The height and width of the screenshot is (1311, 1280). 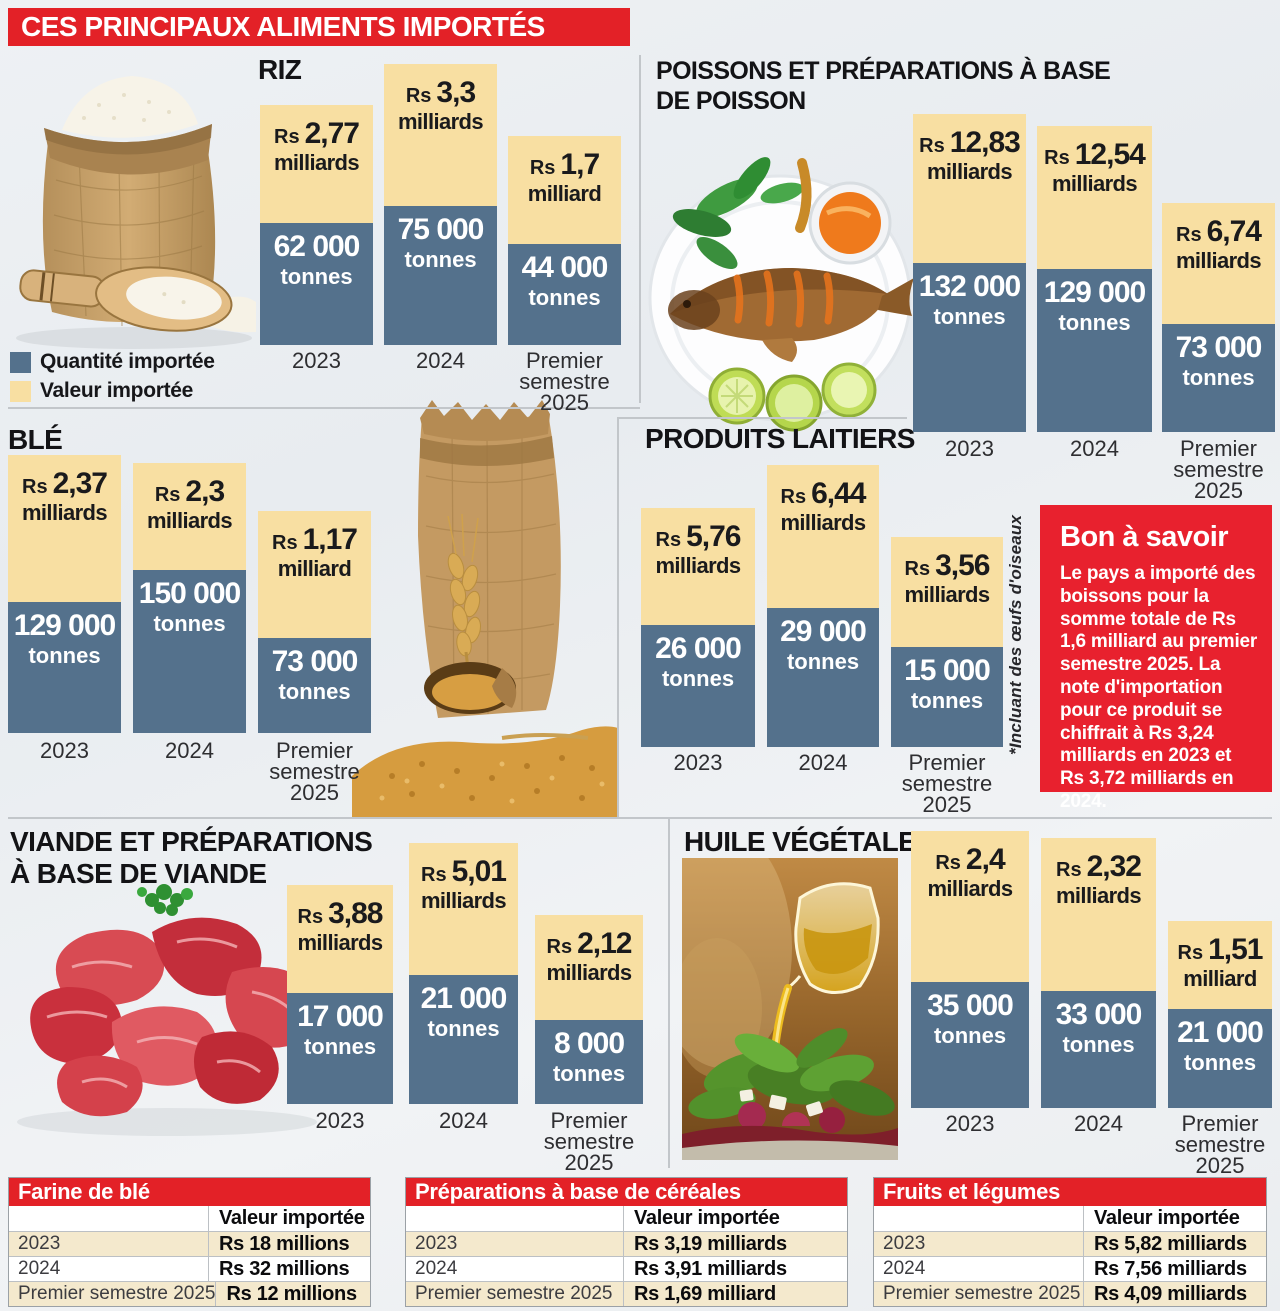 What do you see at coordinates (440, 275) in the screenshot?
I see `bar-quantity-segment: 75 000 tonnes` at bounding box center [440, 275].